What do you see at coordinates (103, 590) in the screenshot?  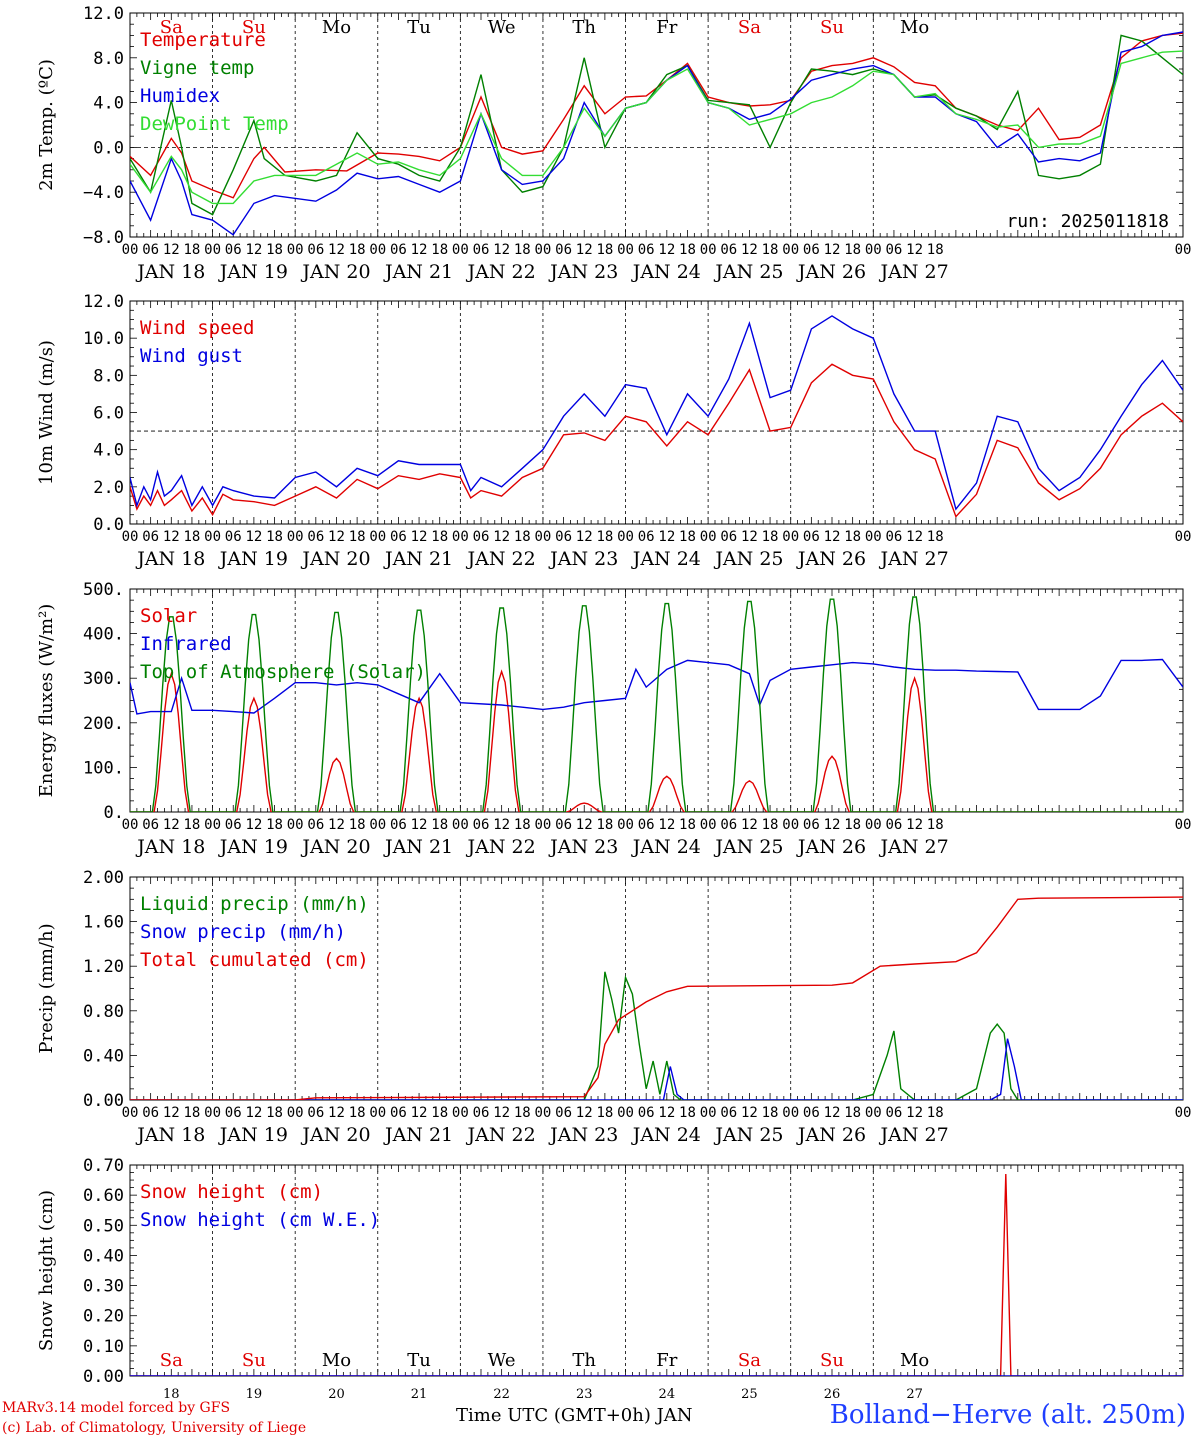 I see `y-tick-label: 500.` at bounding box center [103, 590].